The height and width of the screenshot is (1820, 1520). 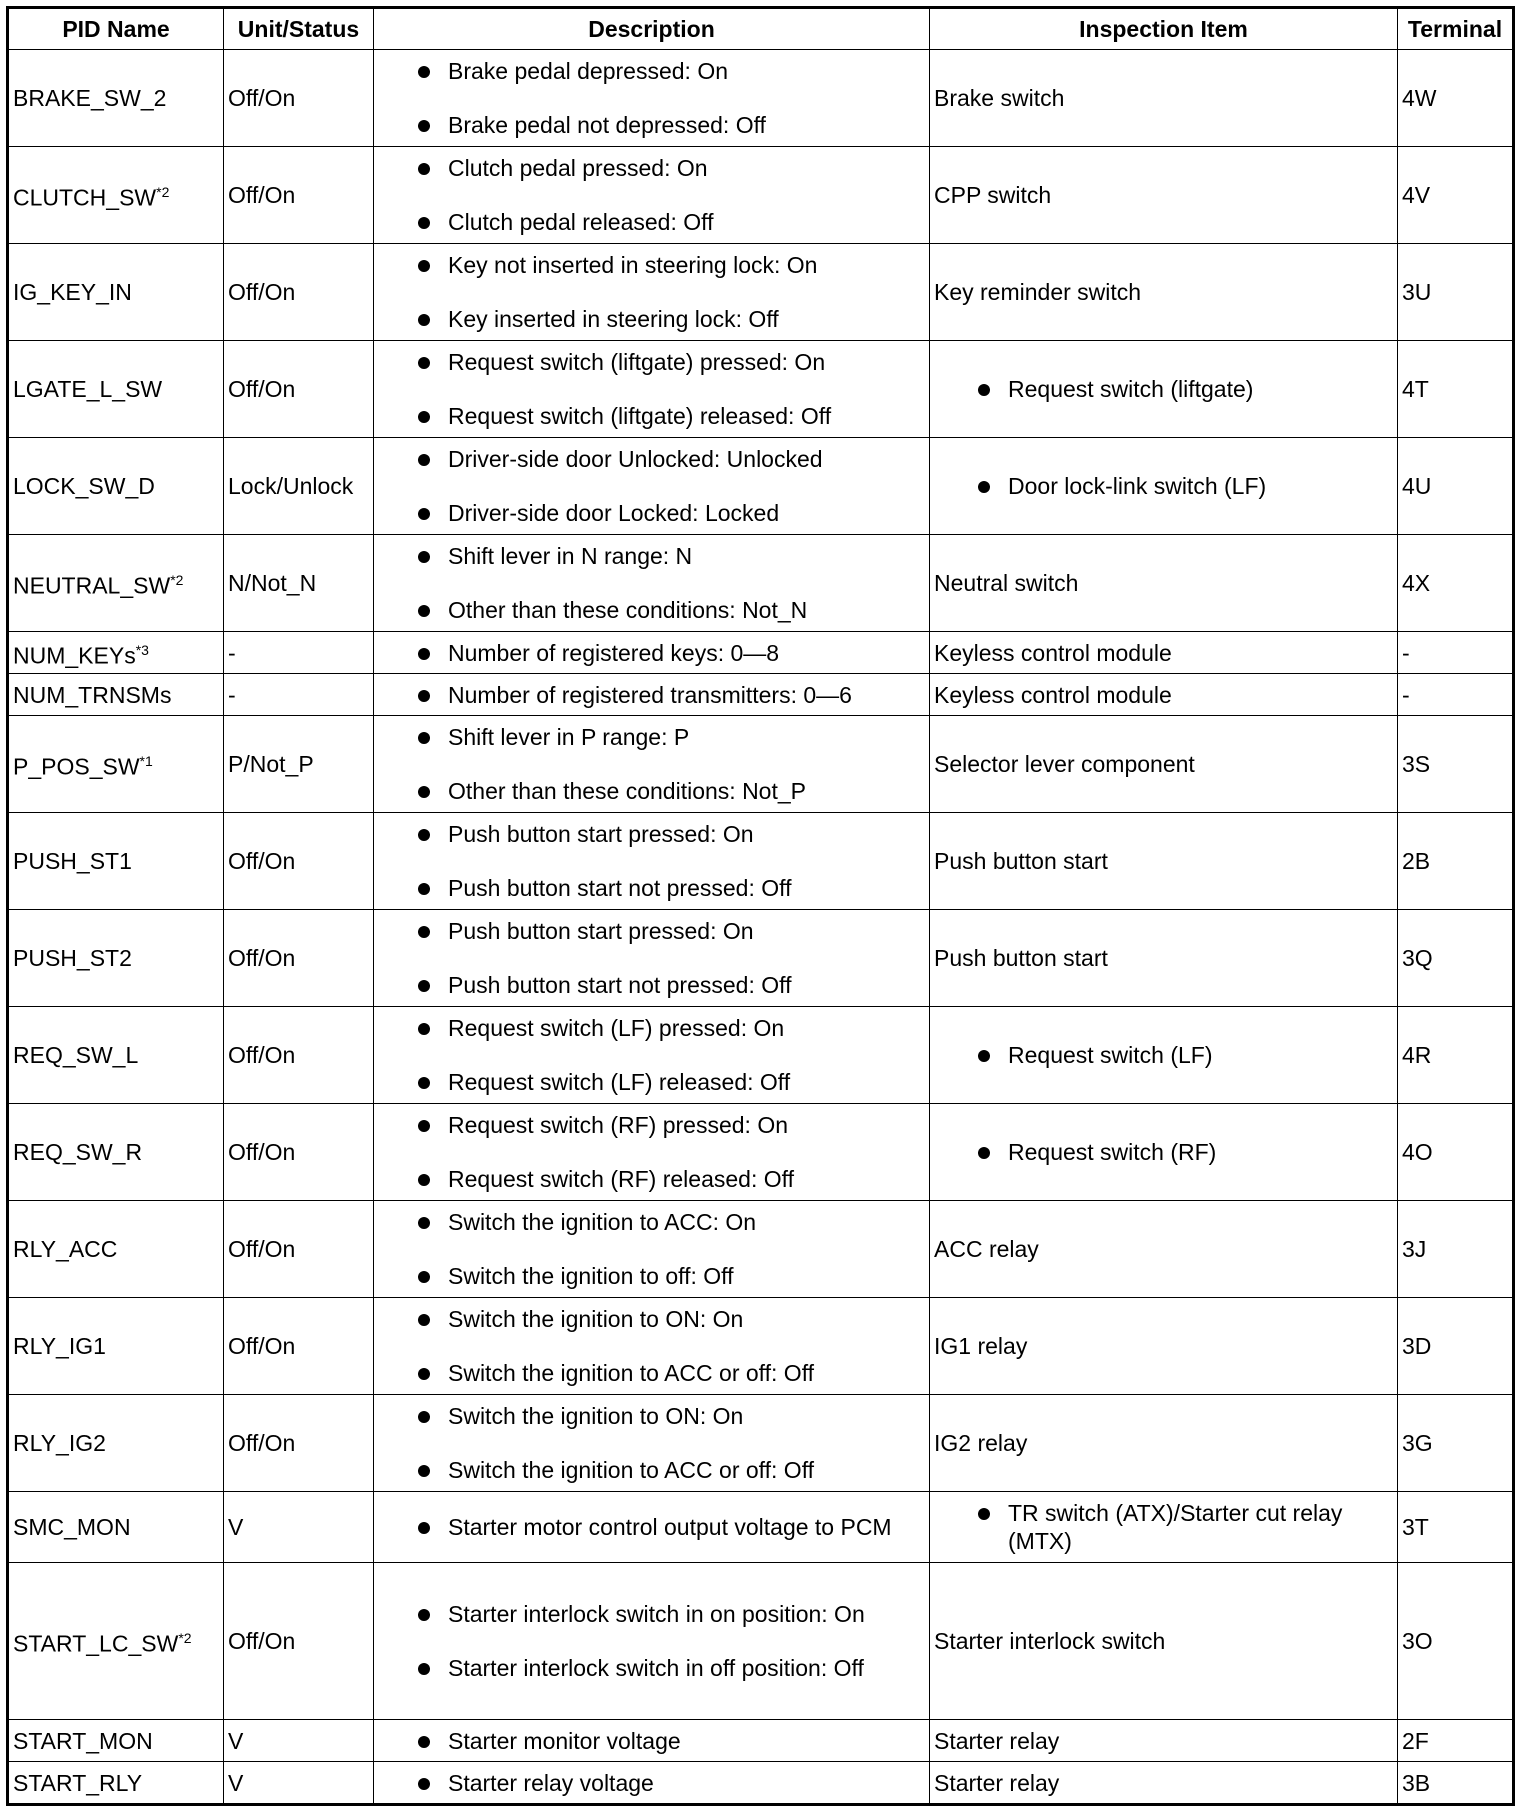 I want to click on pid-name-cell: PUSH_ST2, so click(x=115, y=958).